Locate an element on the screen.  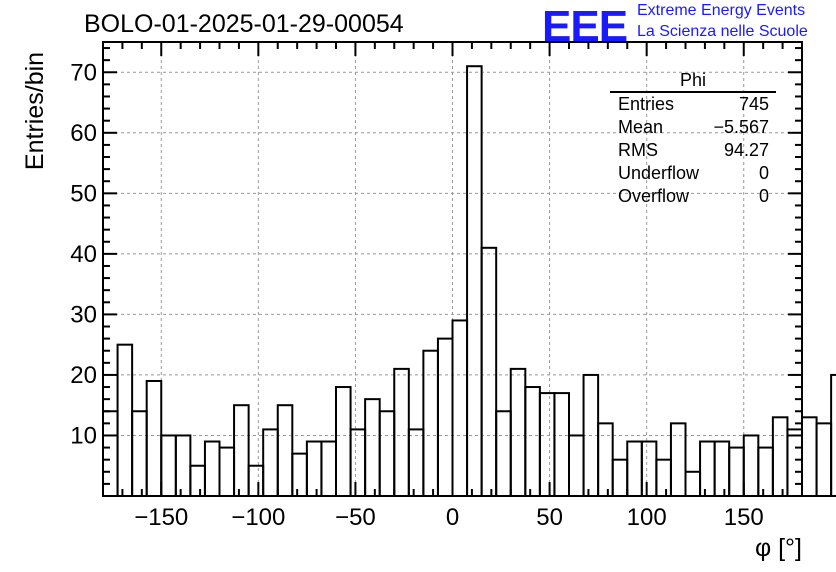
x-axis-label: φ [°] is located at coordinates (778, 548).